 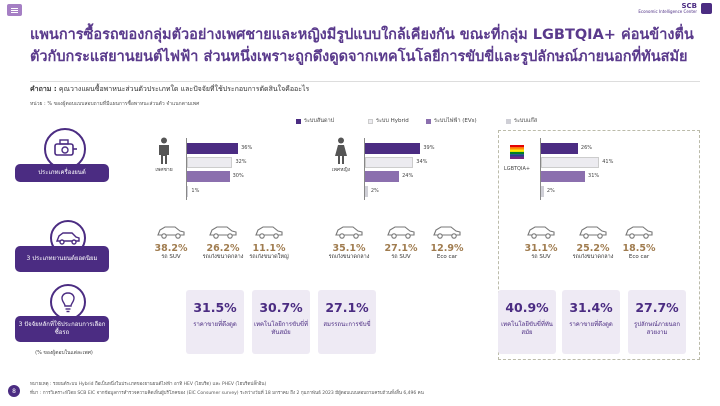 I want to click on factor-share: 31.4%, so click(x=591, y=307).